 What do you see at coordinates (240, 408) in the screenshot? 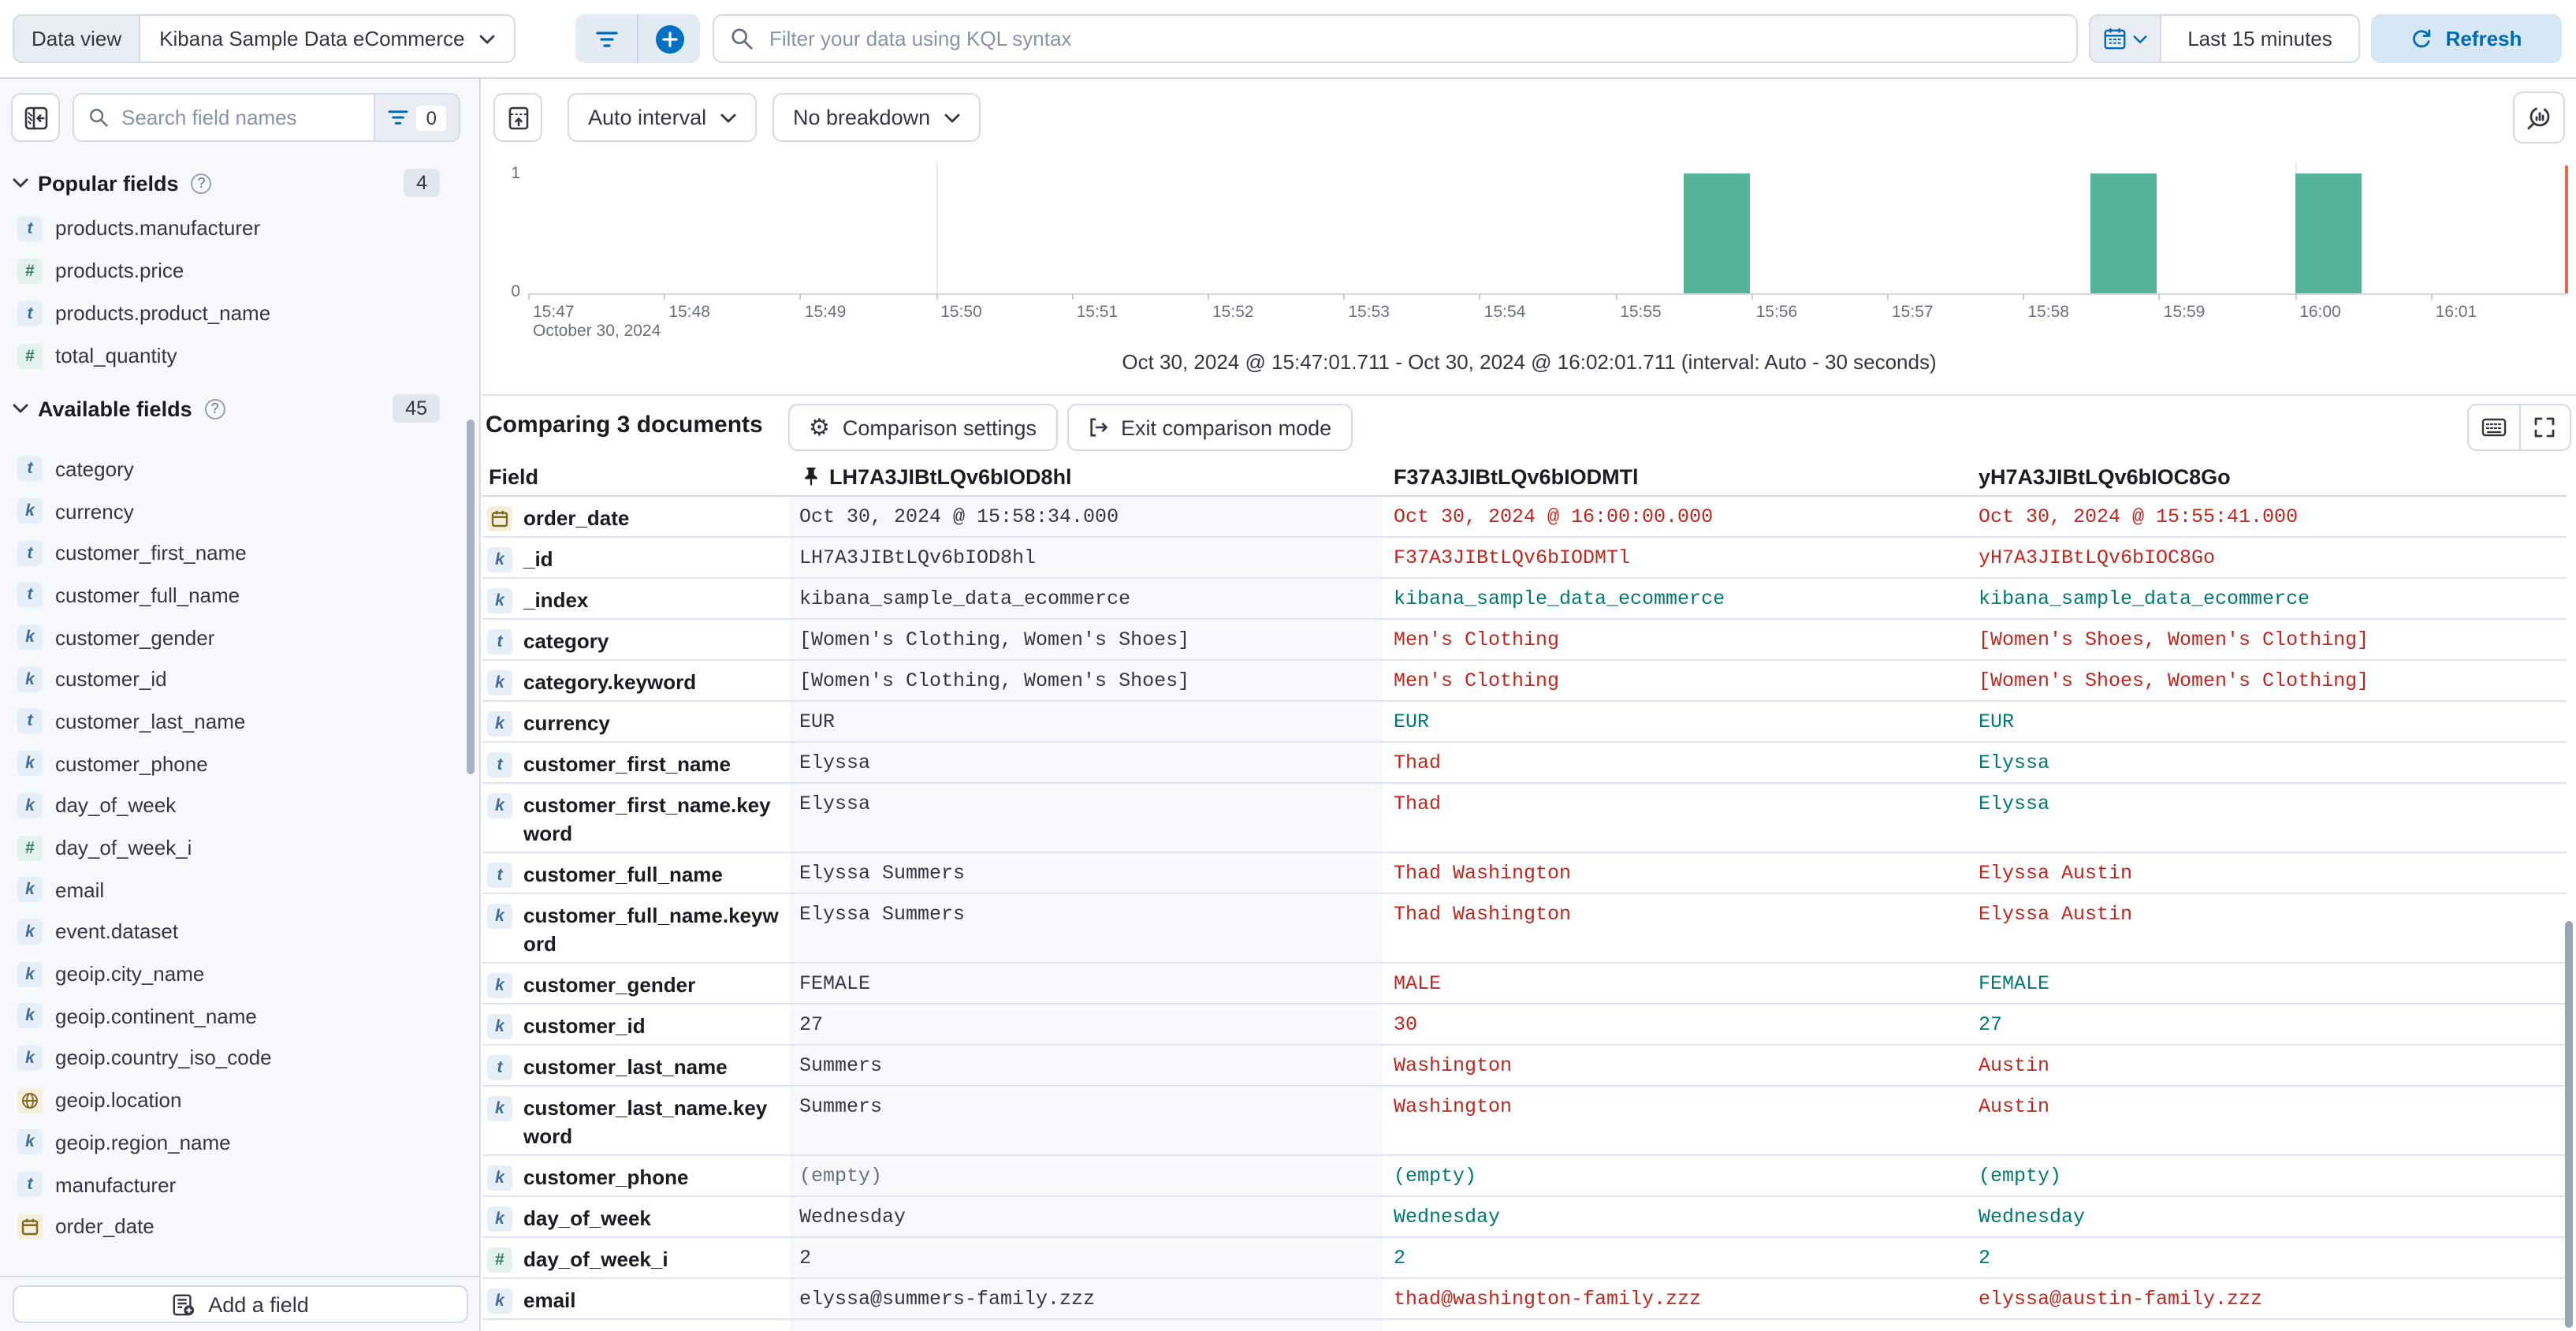
I see `available-fields-header: Available fields 45` at bounding box center [240, 408].